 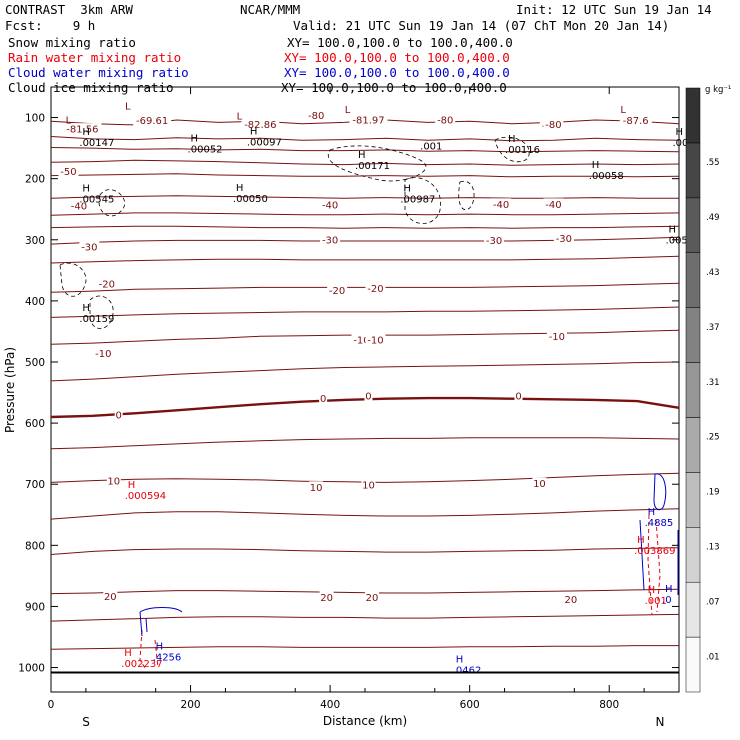 I want to click on y-tick-label: 200, so click(x=35, y=180).